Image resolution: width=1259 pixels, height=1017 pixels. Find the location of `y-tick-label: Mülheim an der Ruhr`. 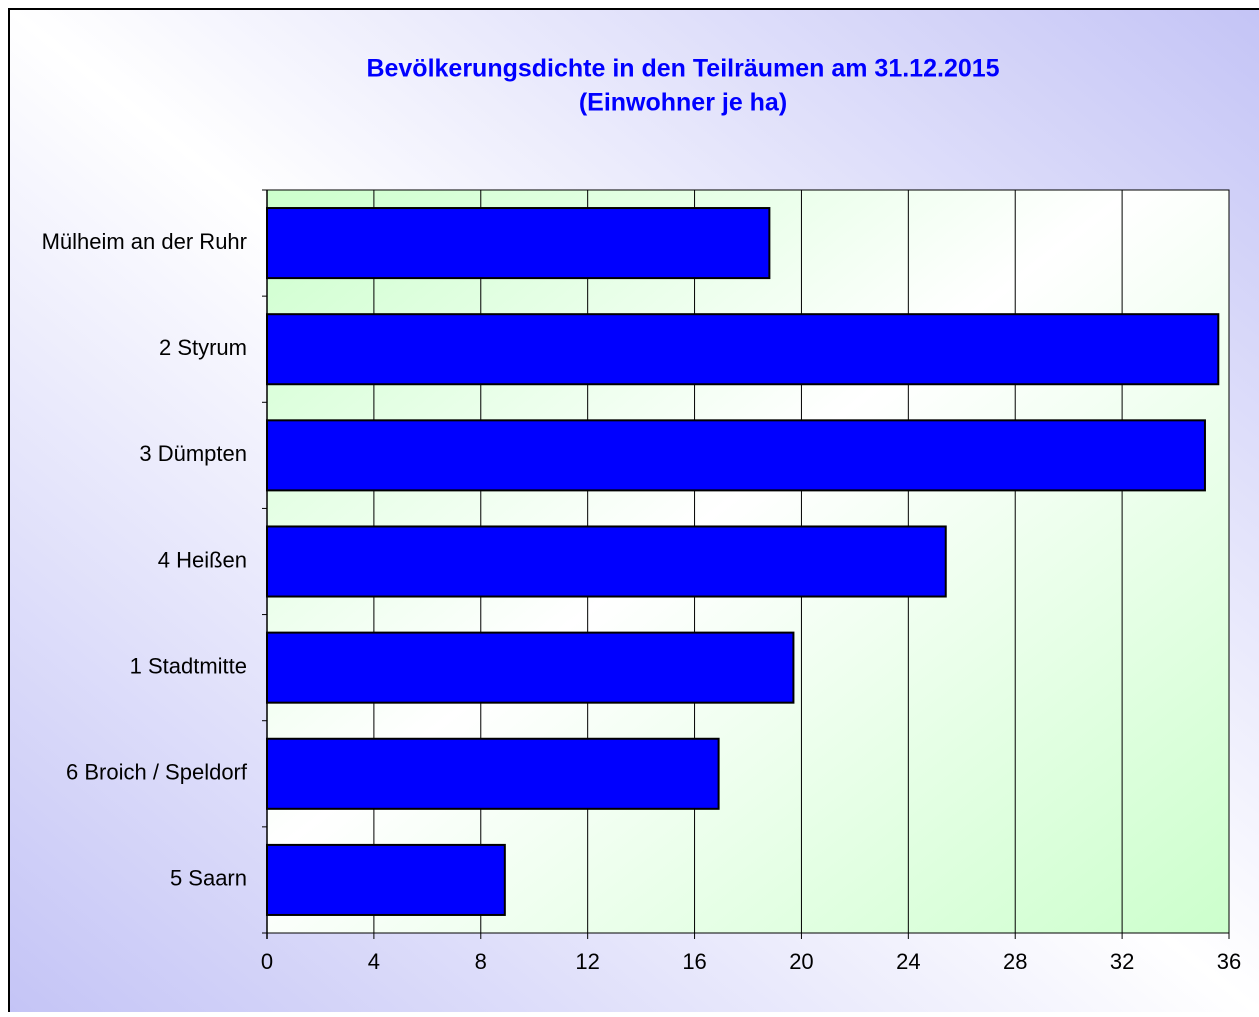

y-tick-label: Mülheim an der Ruhr is located at coordinates (144, 241).